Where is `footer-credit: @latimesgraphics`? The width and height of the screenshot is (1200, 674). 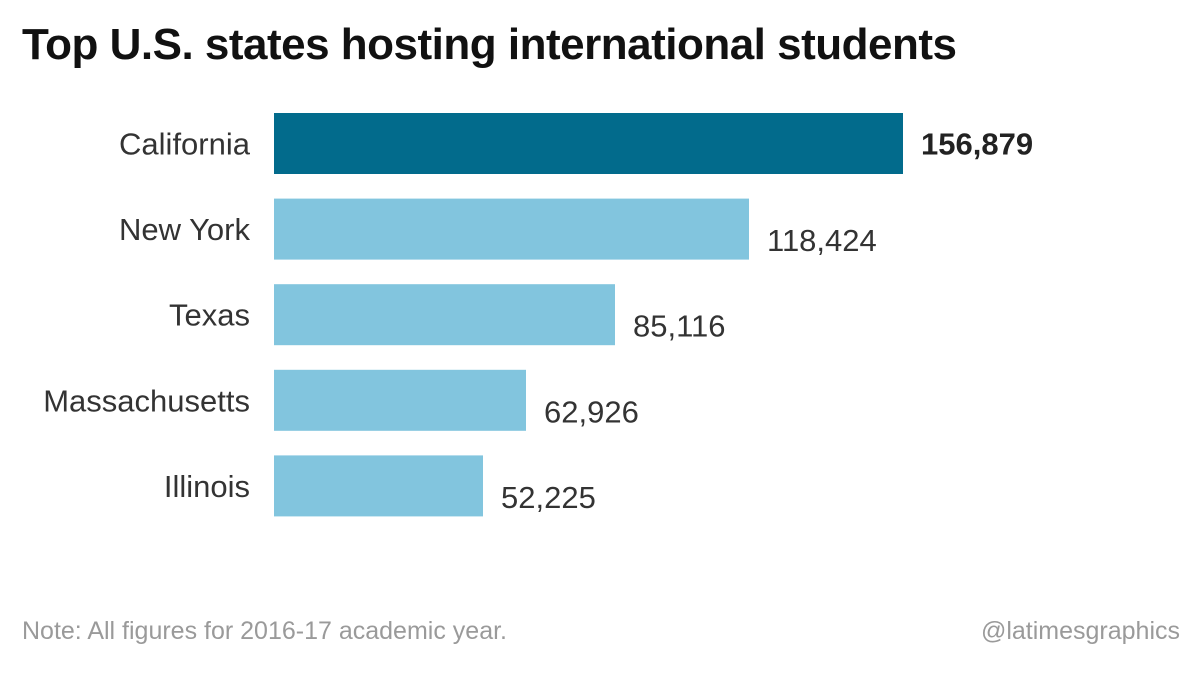
footer-credit: @latimesgraphics is located at coordinates (1080, 631).